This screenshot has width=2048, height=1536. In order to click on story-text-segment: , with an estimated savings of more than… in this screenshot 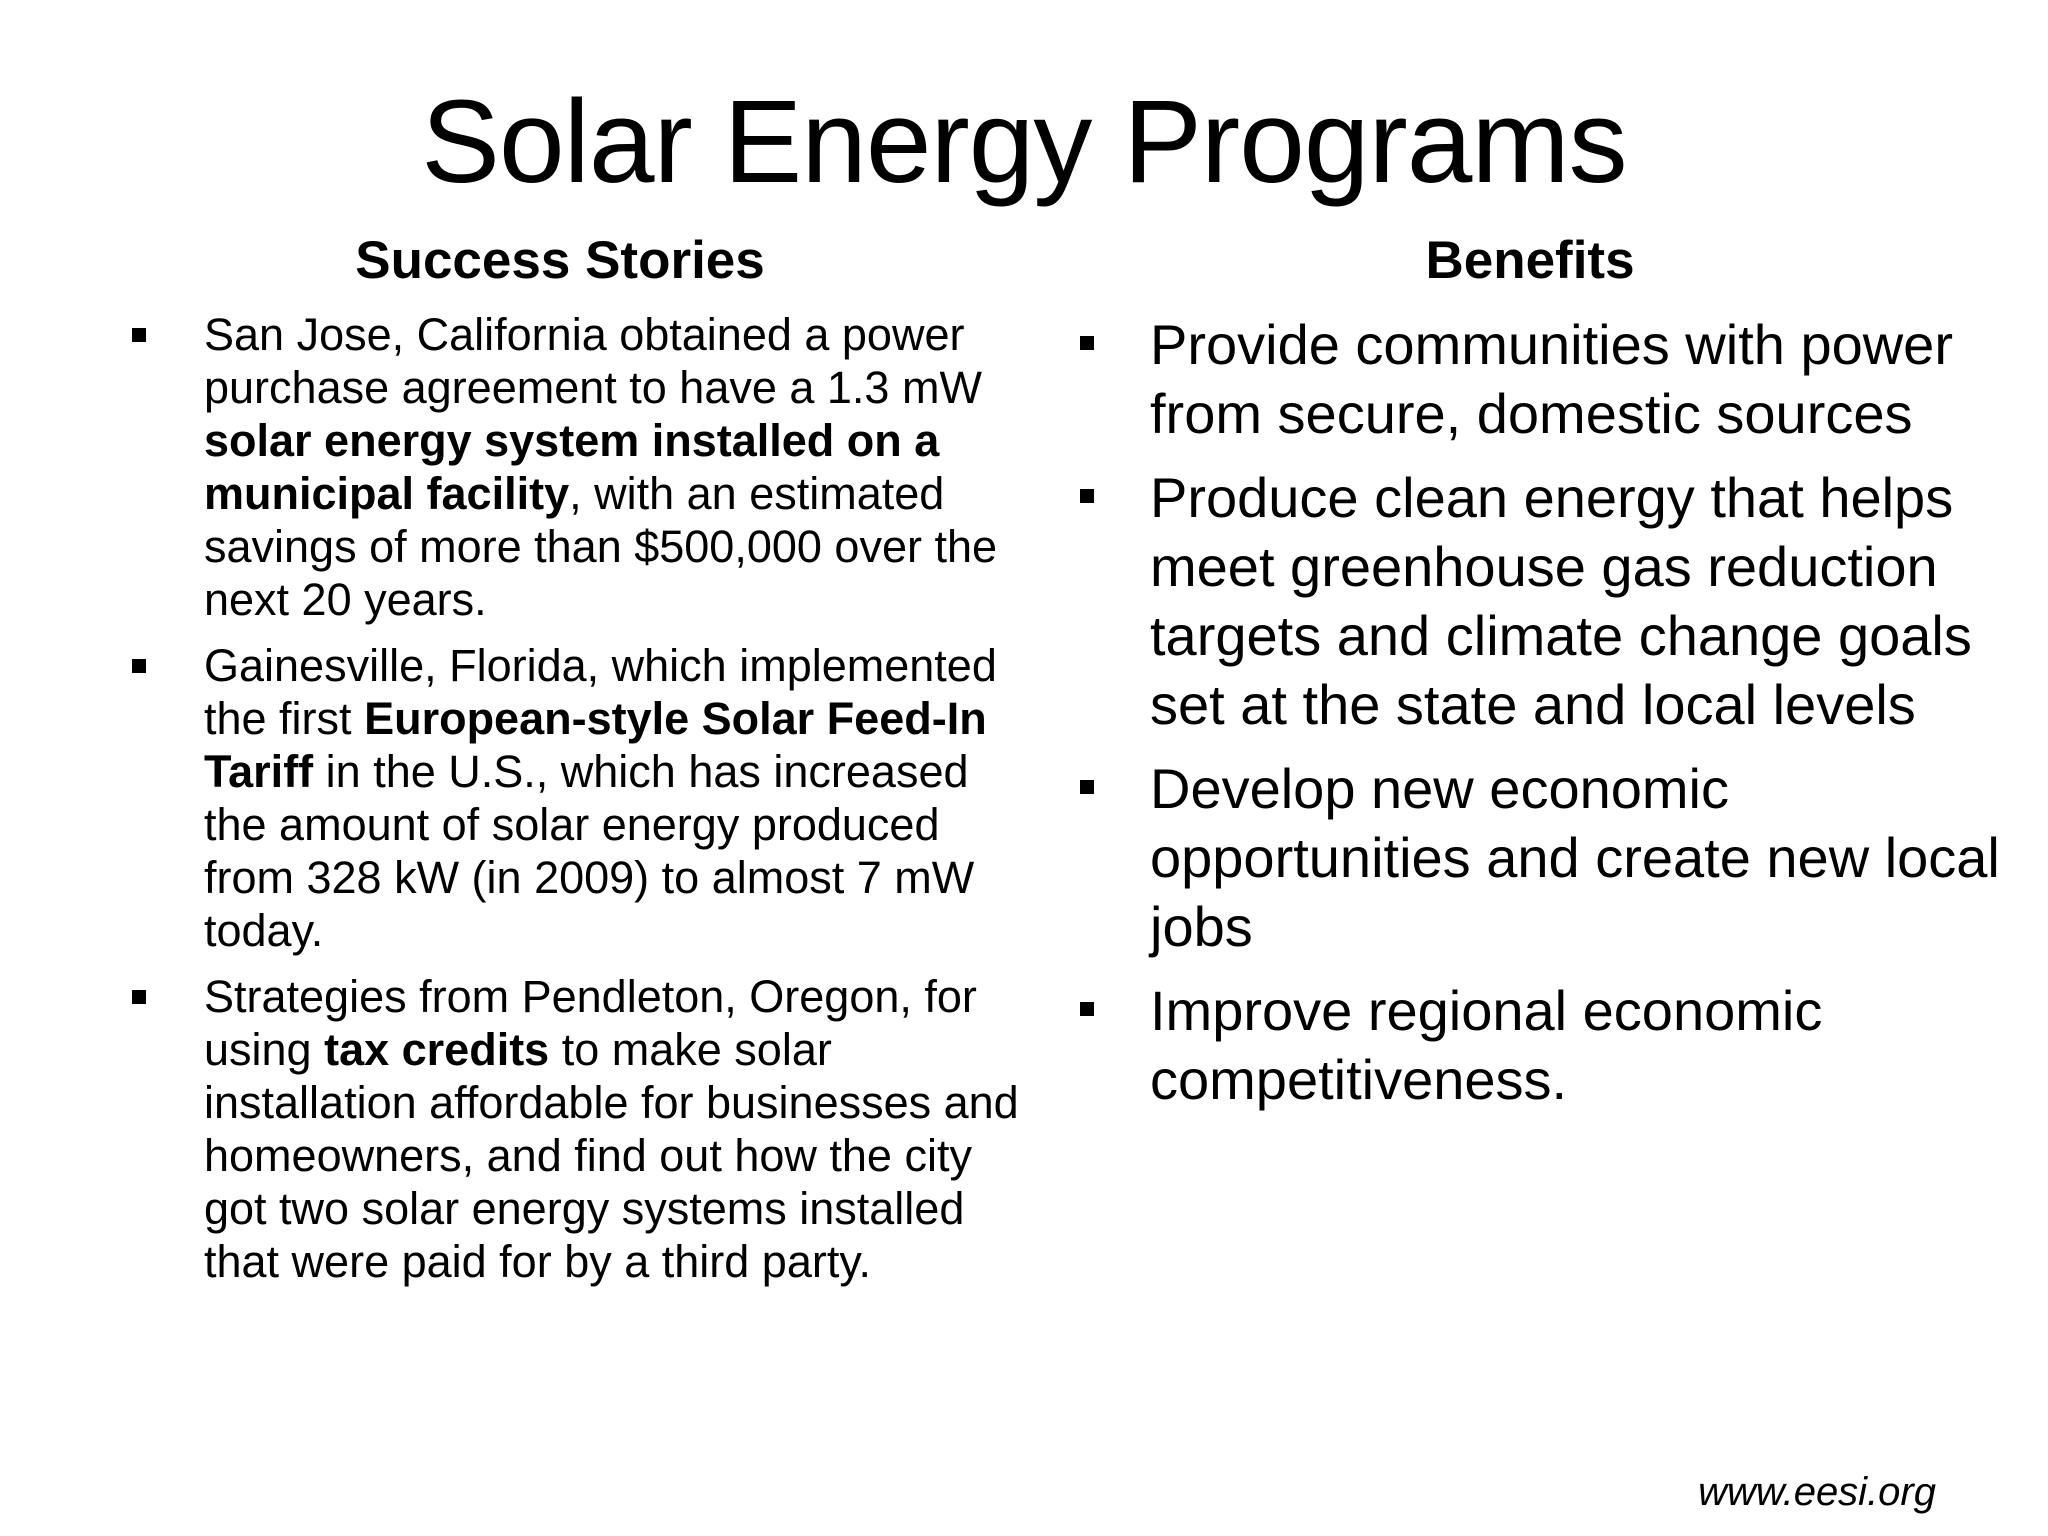, I will do `click(601, 546)`.